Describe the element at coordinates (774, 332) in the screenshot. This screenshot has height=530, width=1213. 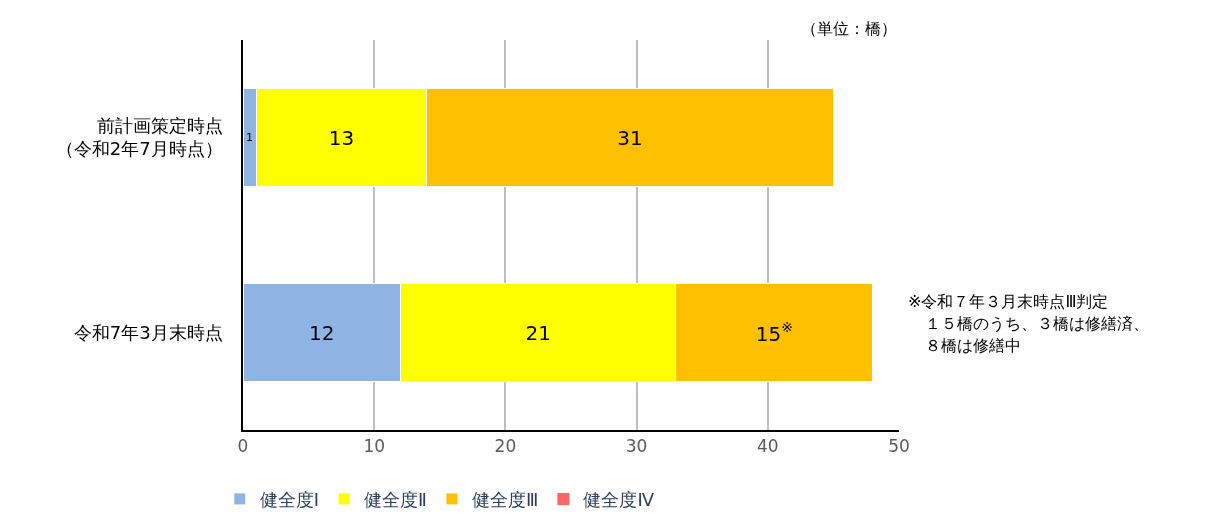
I see `data-label: 15$^{※}$` at that location.